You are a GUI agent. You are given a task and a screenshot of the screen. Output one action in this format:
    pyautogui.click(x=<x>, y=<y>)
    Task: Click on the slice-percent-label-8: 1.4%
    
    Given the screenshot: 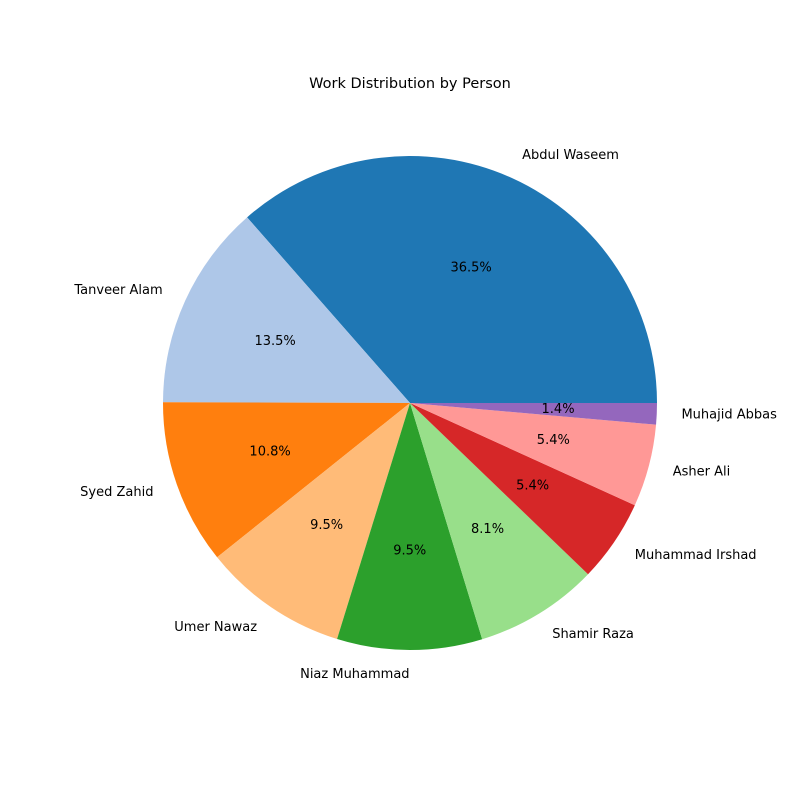 What is the action you would take?
    pyautogui.click(x=558, y=409)
    